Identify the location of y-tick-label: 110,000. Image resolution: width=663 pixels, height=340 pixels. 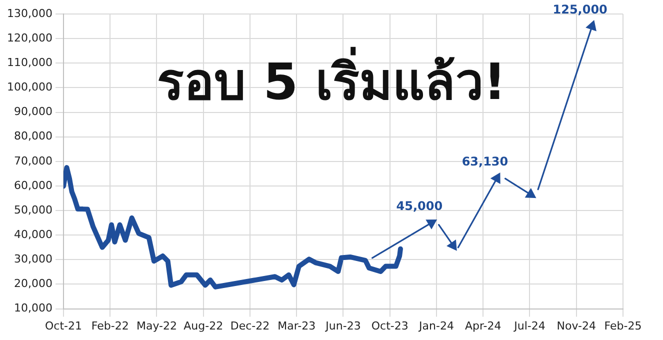
(29, 62).